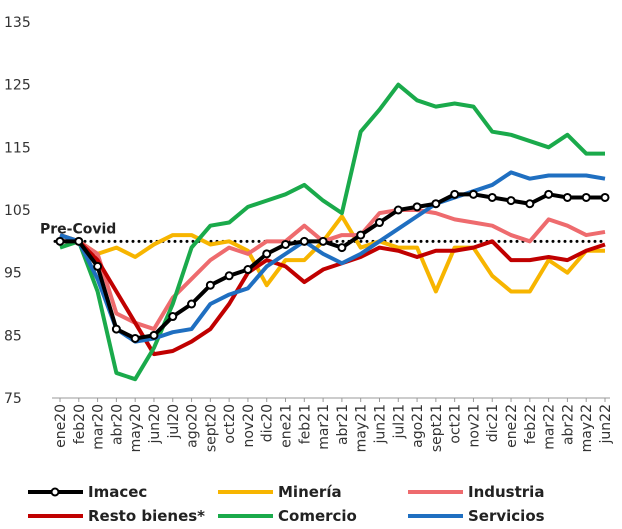 This screenshot has height=529, width=622. What do you see at coordinates (474, 426) in the screenshot?
I see `x-tick-label: nov21` at bounding box center [474, 426].